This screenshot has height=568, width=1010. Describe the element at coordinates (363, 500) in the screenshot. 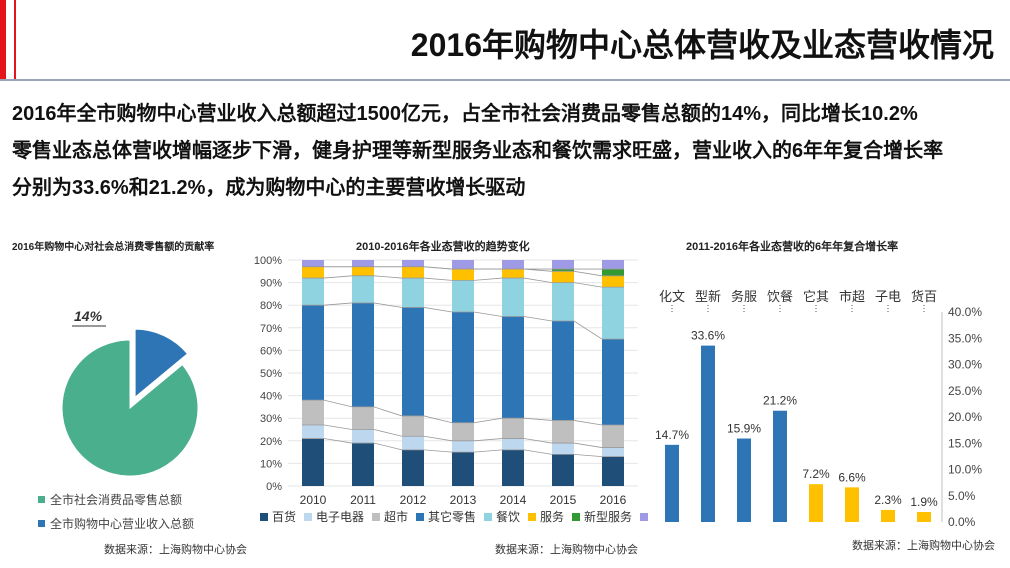

I see `x-tick-label: 2011` at that location.